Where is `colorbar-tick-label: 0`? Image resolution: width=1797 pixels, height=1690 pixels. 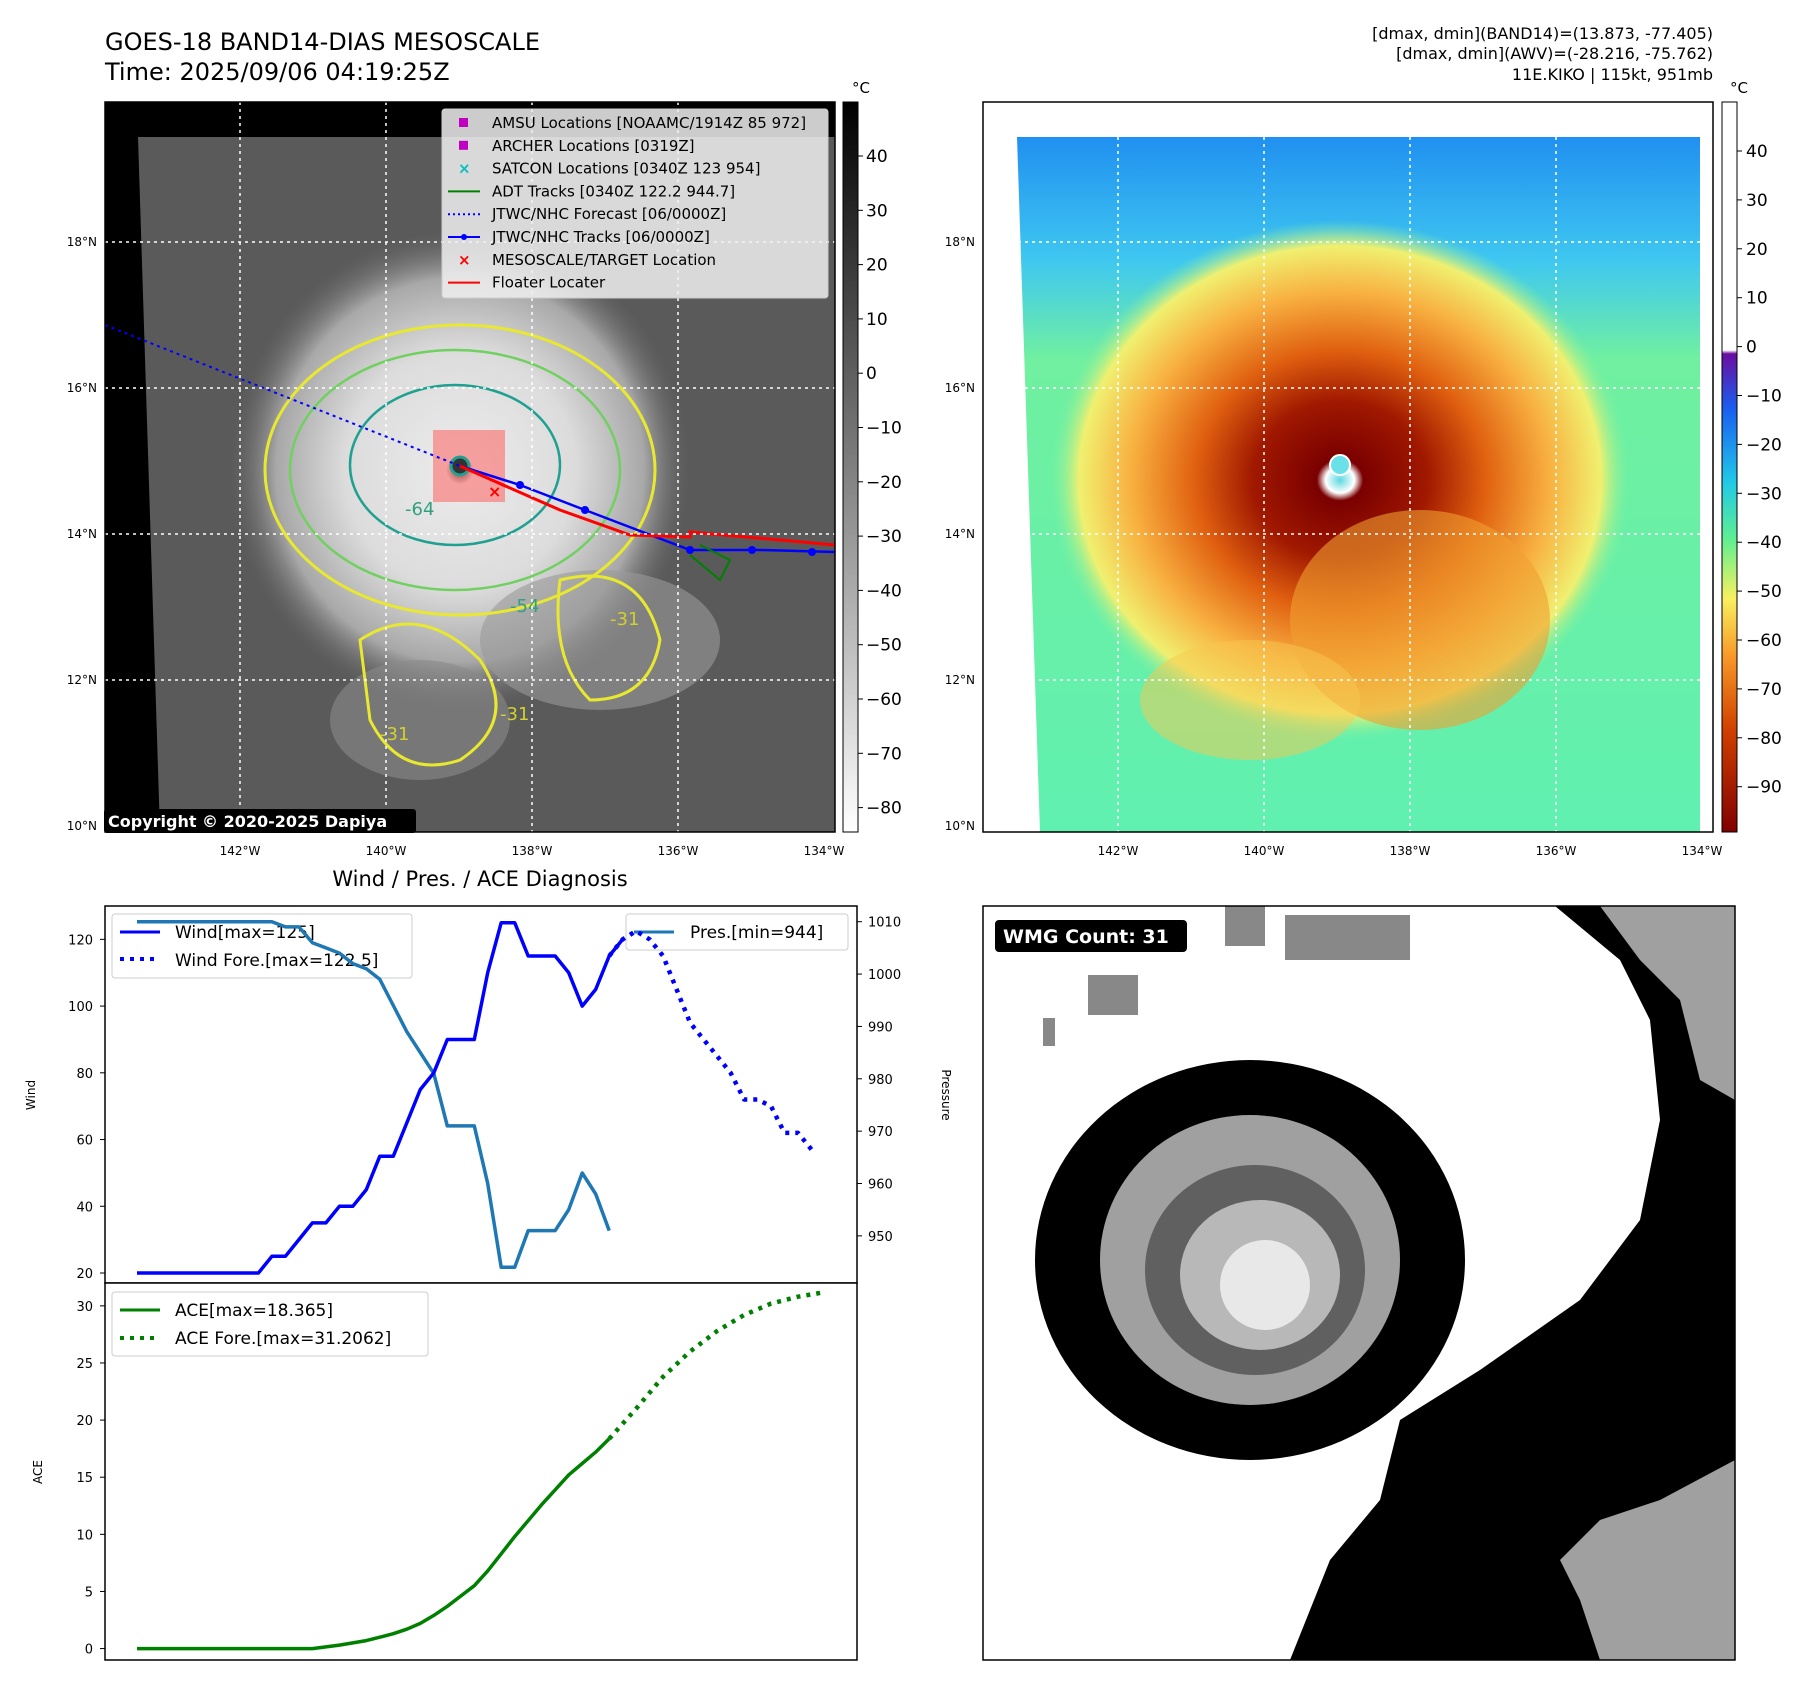 colorbar-tick-label: 0 is located at coordinates (871, 374).